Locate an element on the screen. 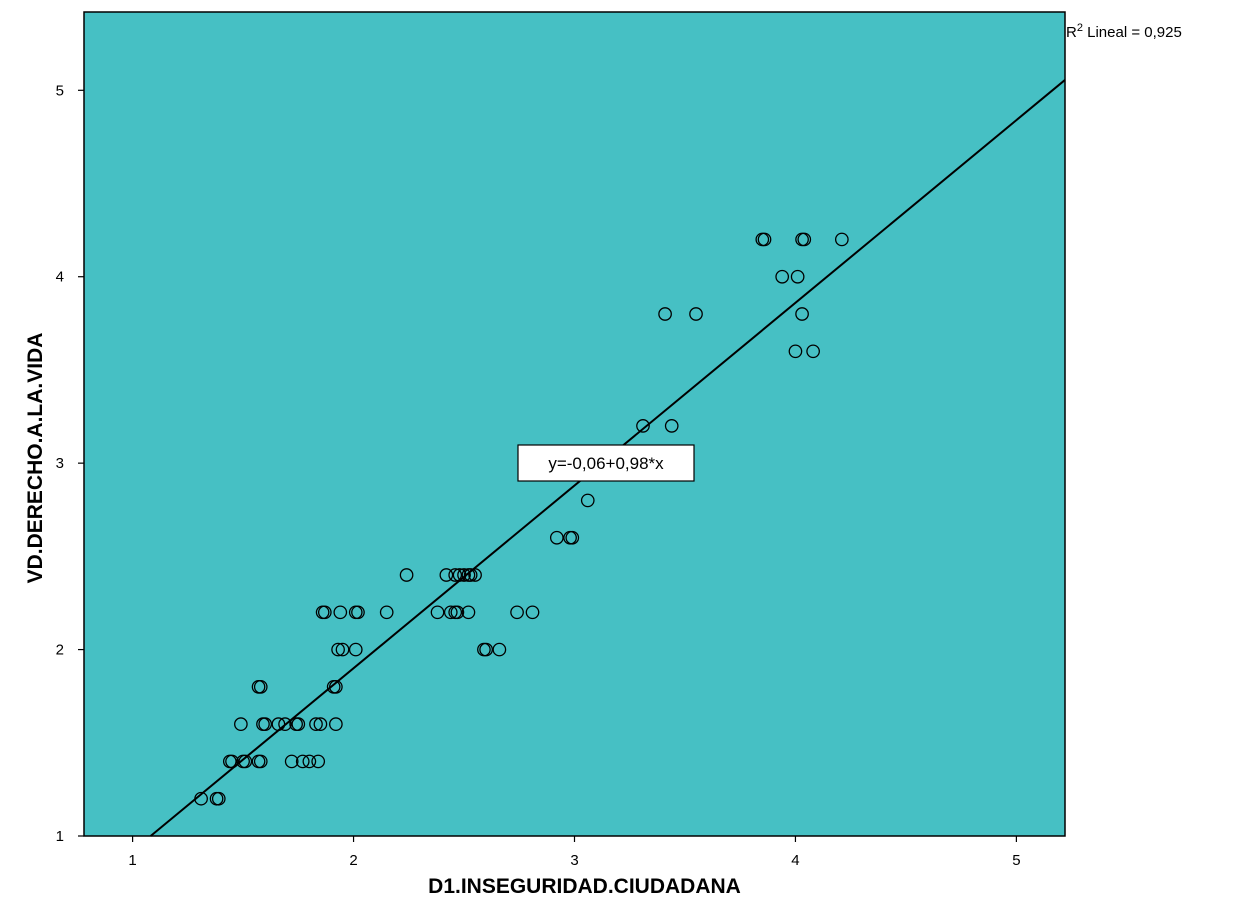 This screenshot has width=1237, height=915. x-tick-label: 2 is located at coordinates (353, 860).